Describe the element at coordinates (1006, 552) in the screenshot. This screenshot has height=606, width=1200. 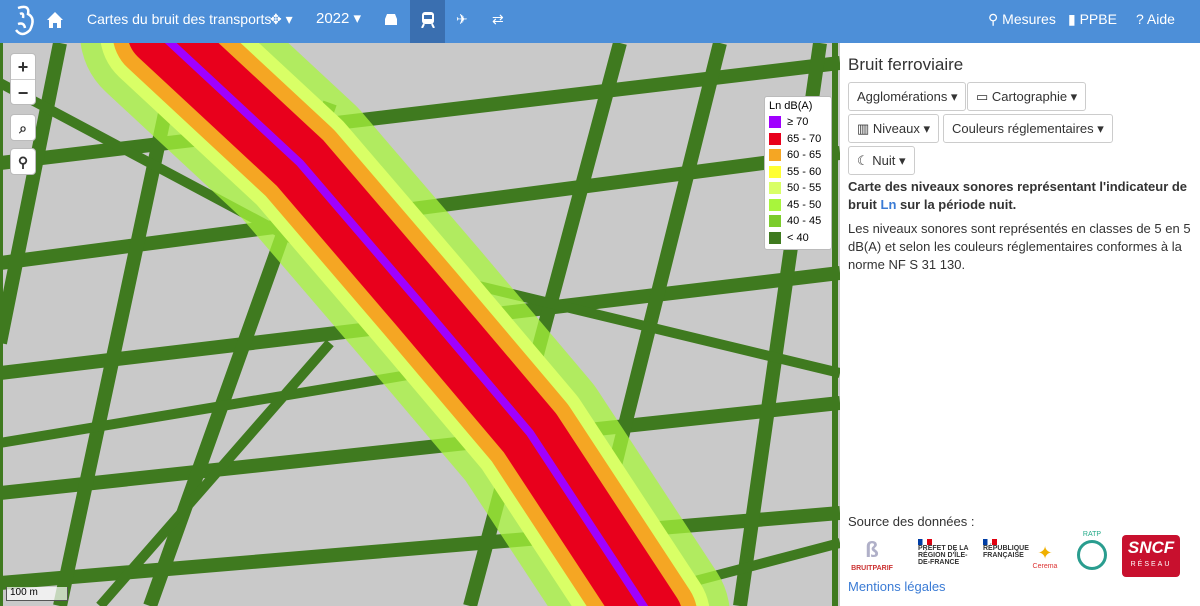
I see `logo-text: RÉPUBLIQUE FRANÇAISE` at that location.